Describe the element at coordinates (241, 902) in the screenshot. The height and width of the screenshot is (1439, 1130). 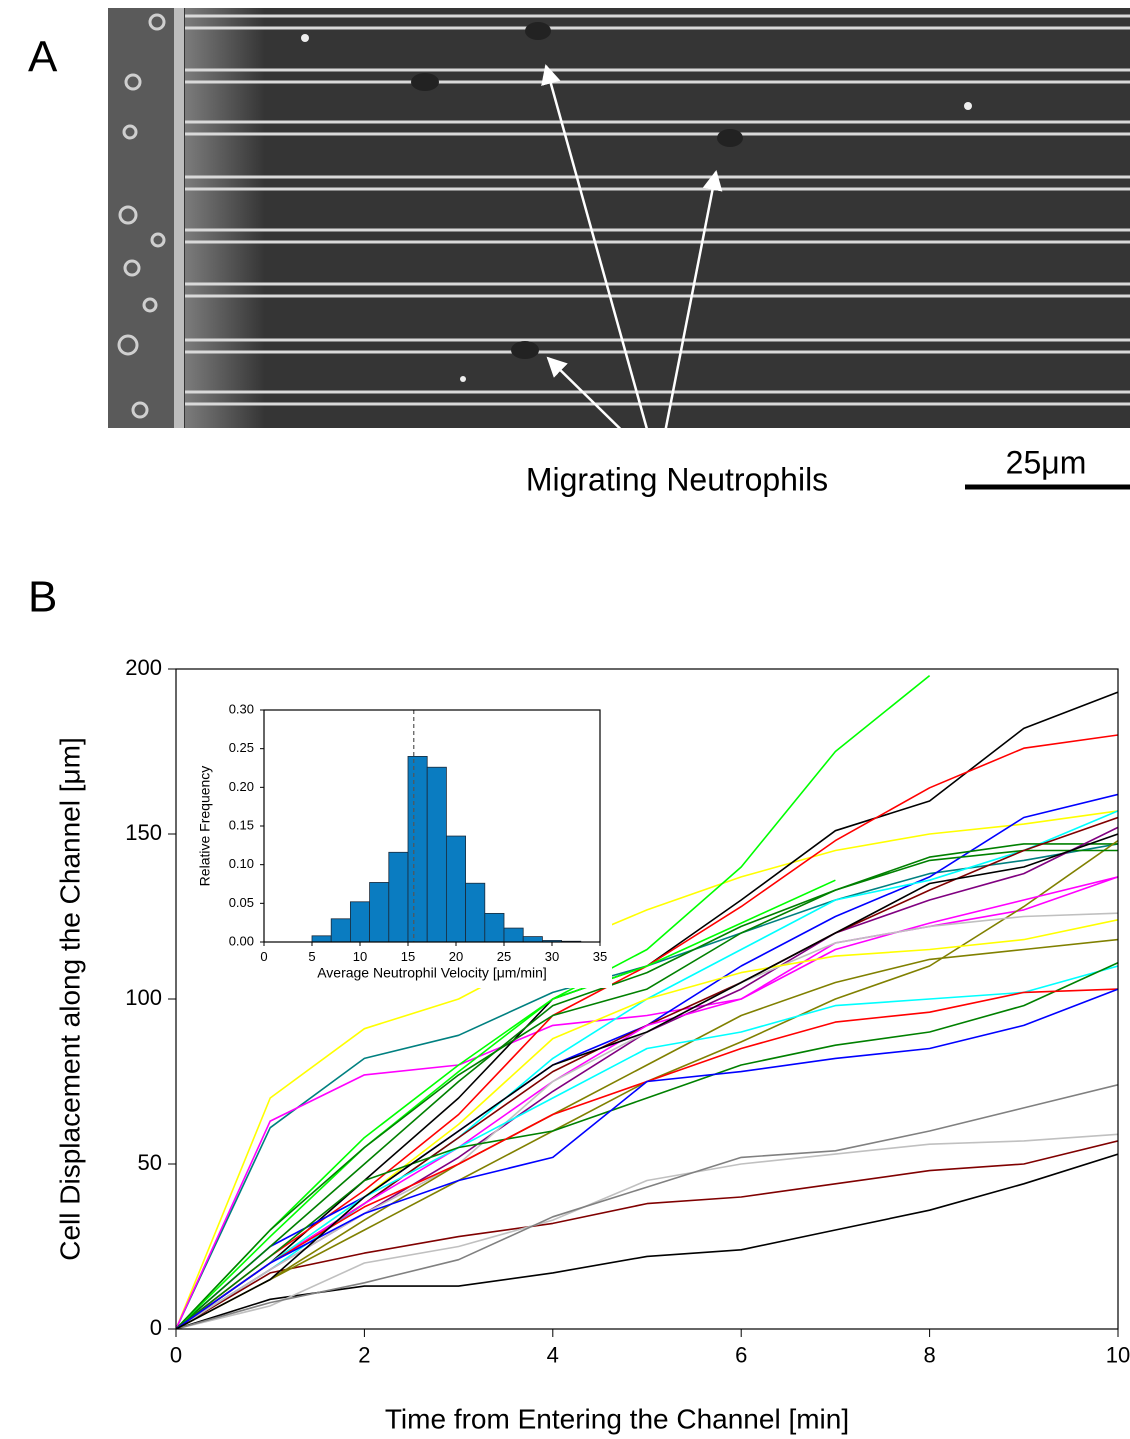
I see `y-tick-label: 0.05` at that location.